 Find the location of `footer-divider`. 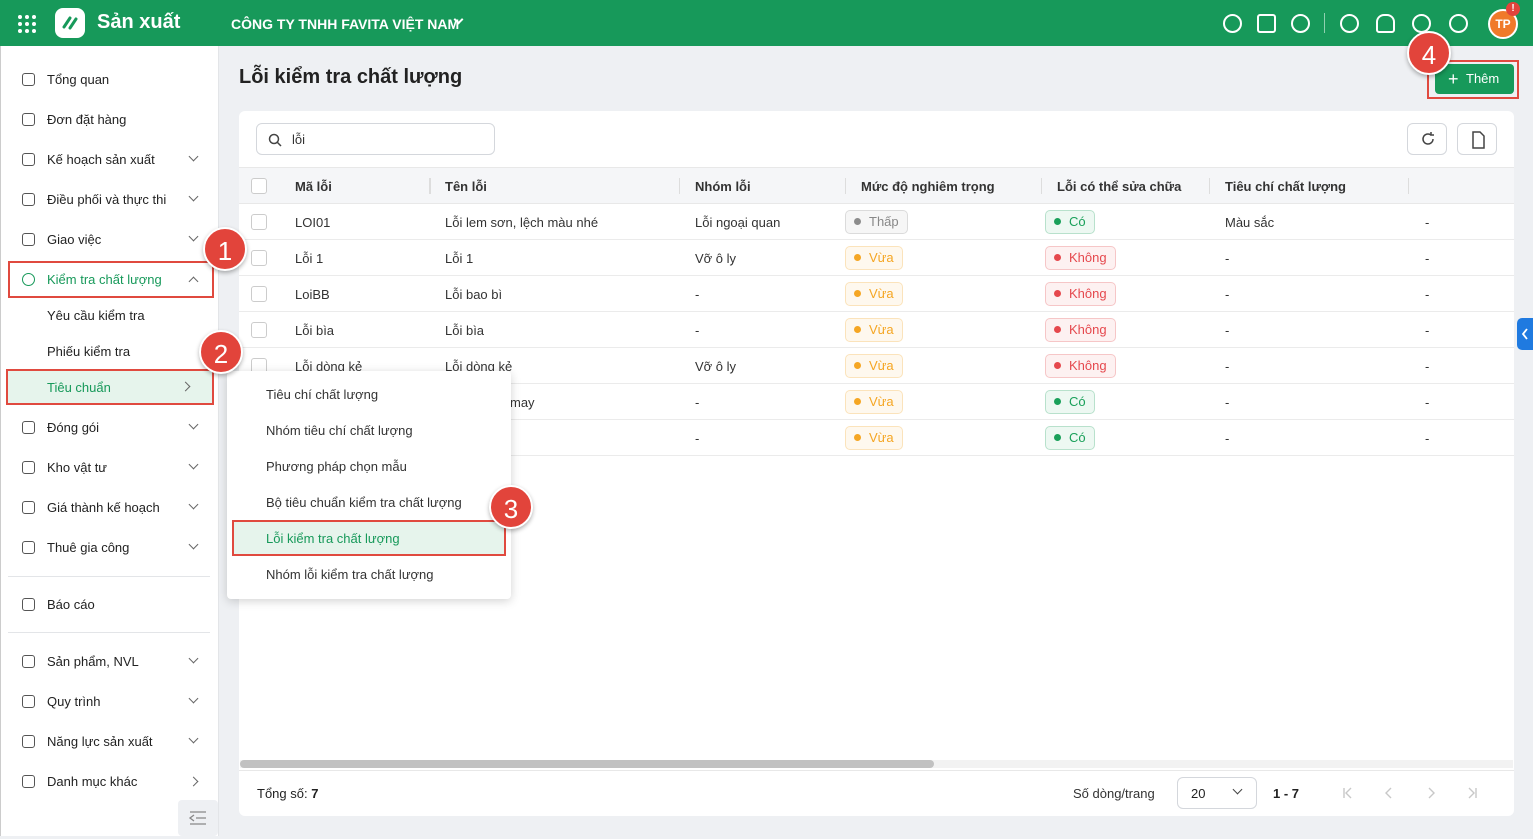

footer-divider is located at coordinates (876, 770).